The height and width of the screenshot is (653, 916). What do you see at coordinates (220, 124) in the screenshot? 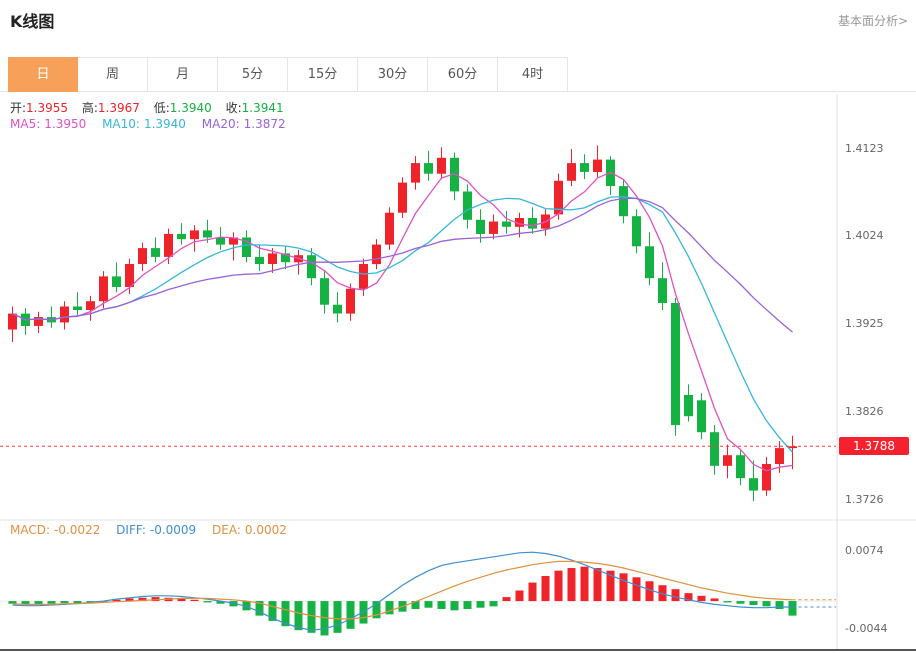
I see `ma20-label: MA20:` at bounding box center [220, 124].